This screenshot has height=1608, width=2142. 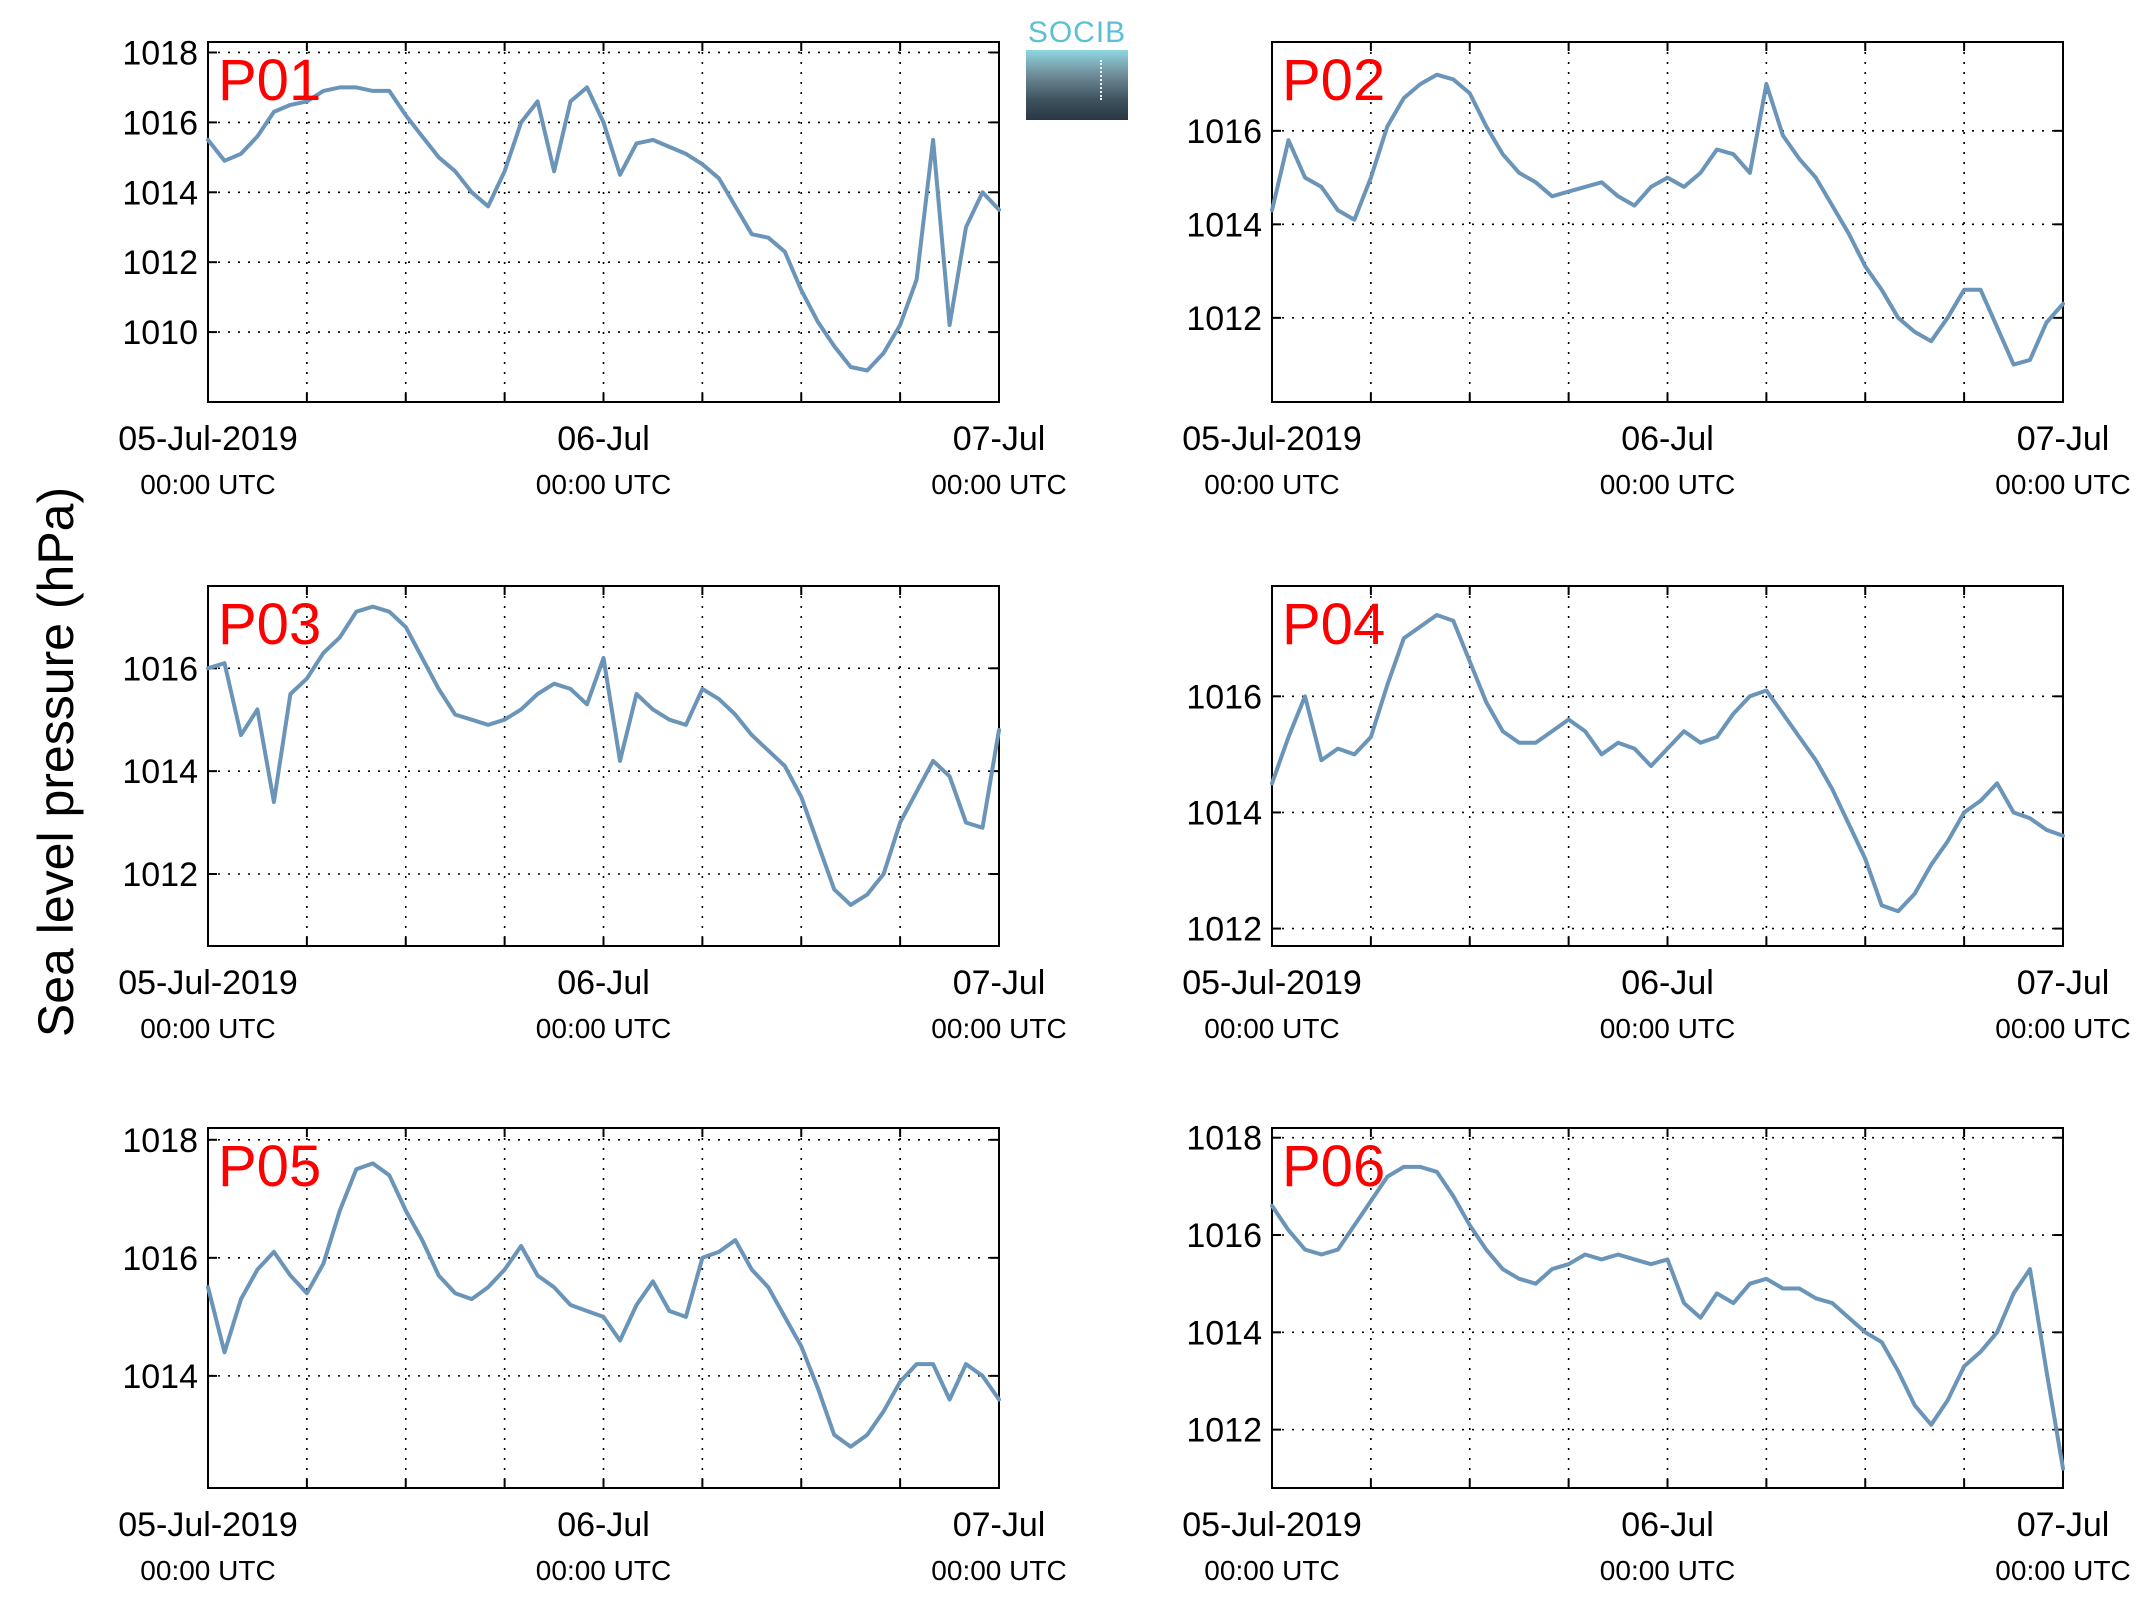 What do you see at coordinates (1333, 80) in the screenshot?
I see `panel-label: P02` at bounding box center [1333, 80].